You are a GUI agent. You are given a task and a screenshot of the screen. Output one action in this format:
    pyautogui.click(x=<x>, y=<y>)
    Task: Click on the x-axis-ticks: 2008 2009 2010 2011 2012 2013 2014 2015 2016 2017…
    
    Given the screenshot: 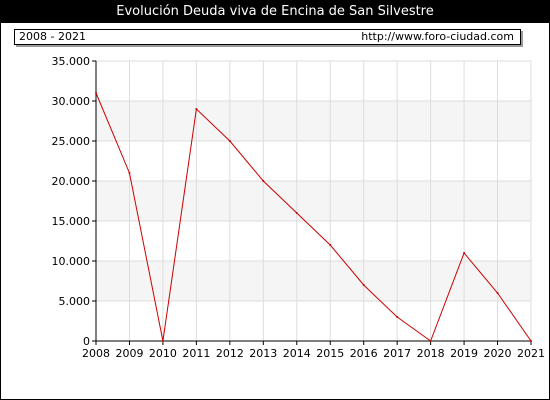 What is the action you would take?
    pyautogui.click(x=313, y=350)
    